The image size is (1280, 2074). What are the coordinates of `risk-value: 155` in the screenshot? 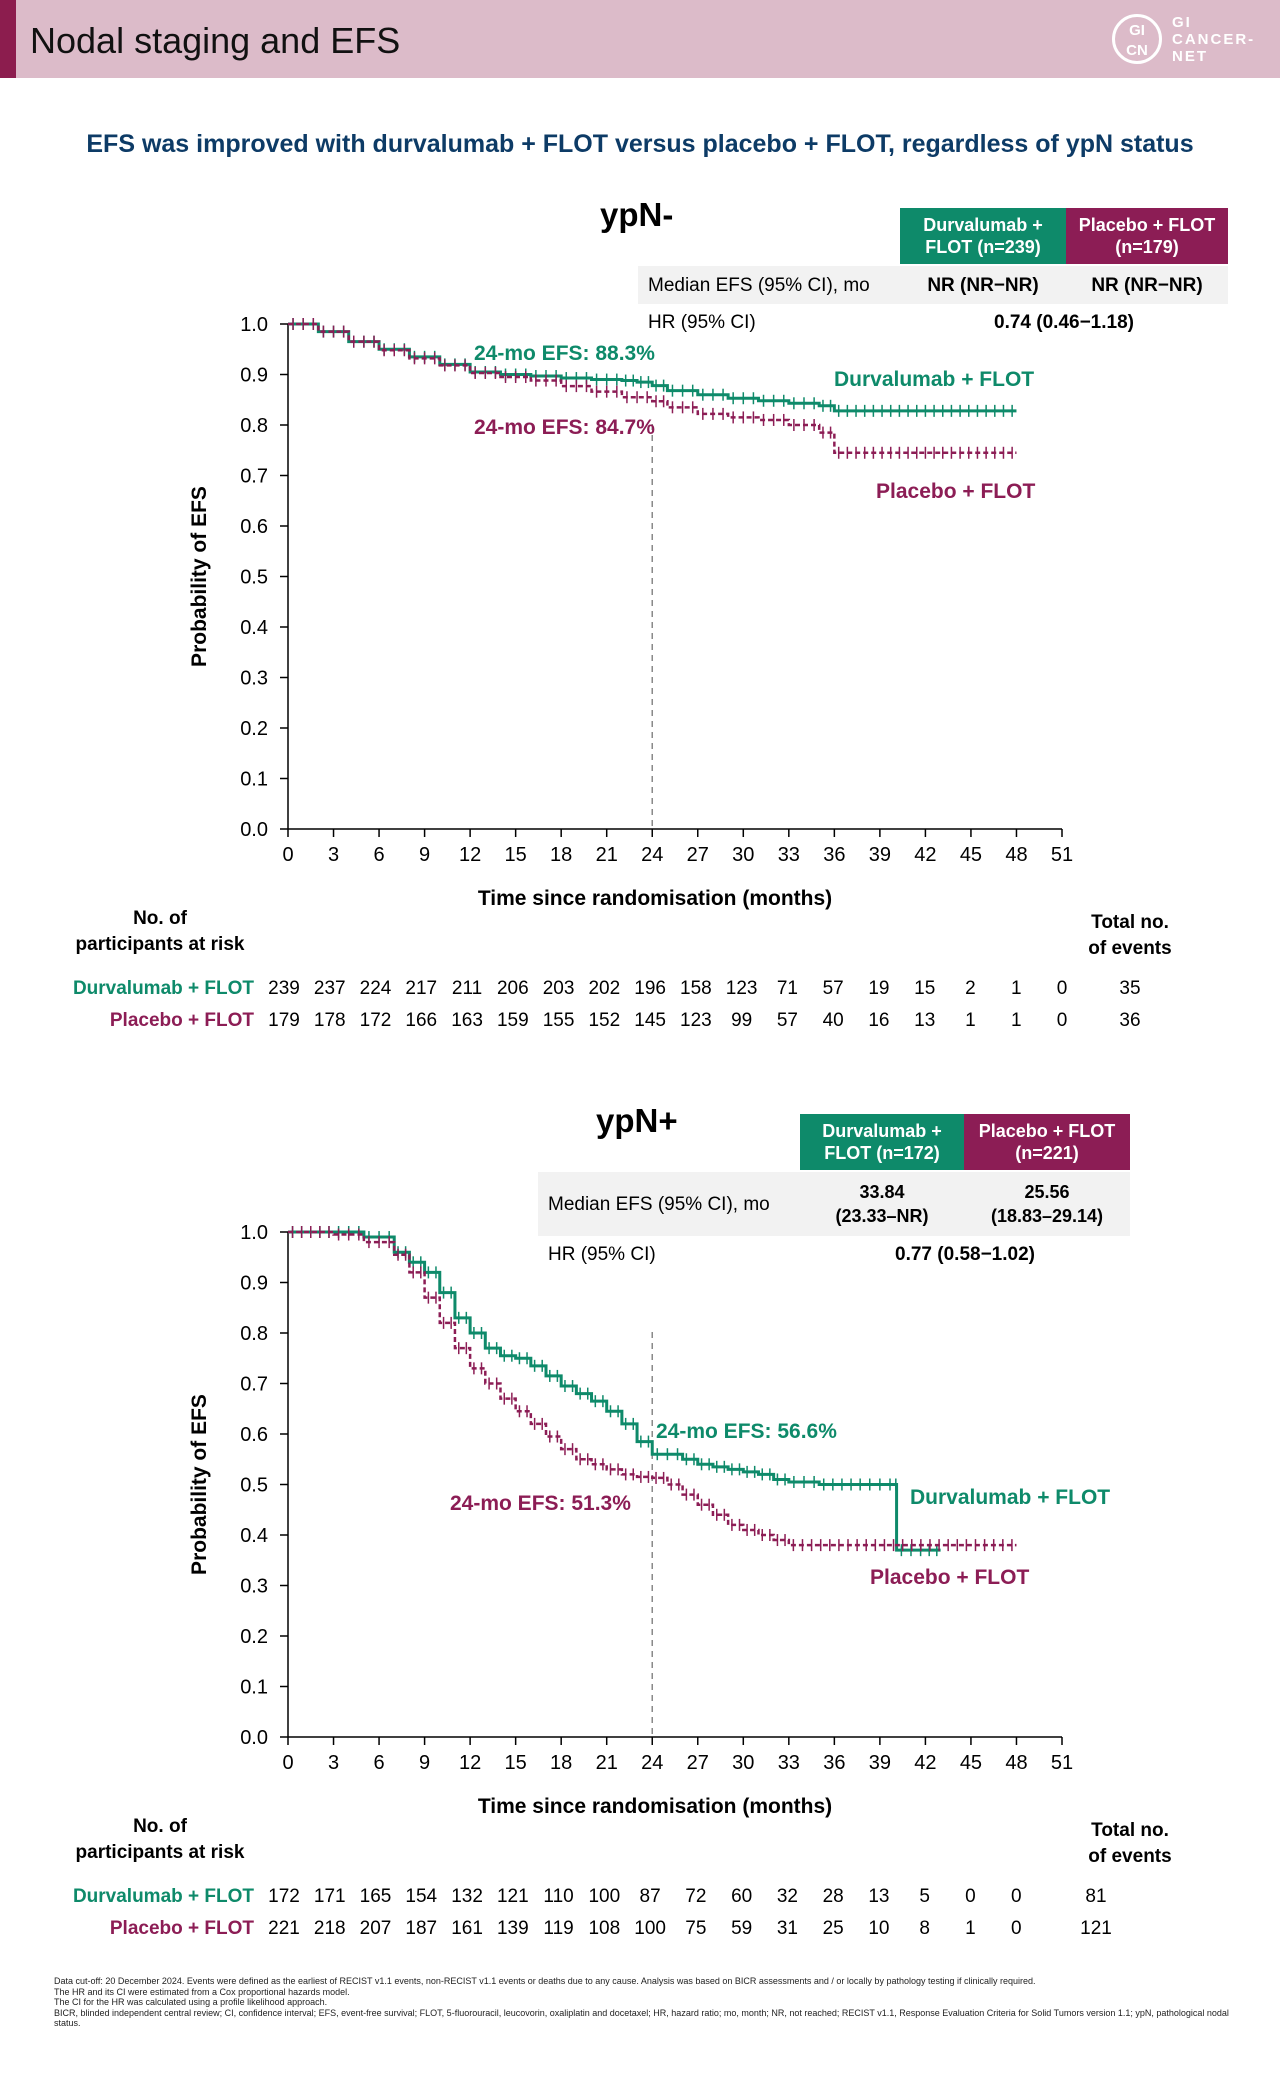 It's located at (558, 1020).